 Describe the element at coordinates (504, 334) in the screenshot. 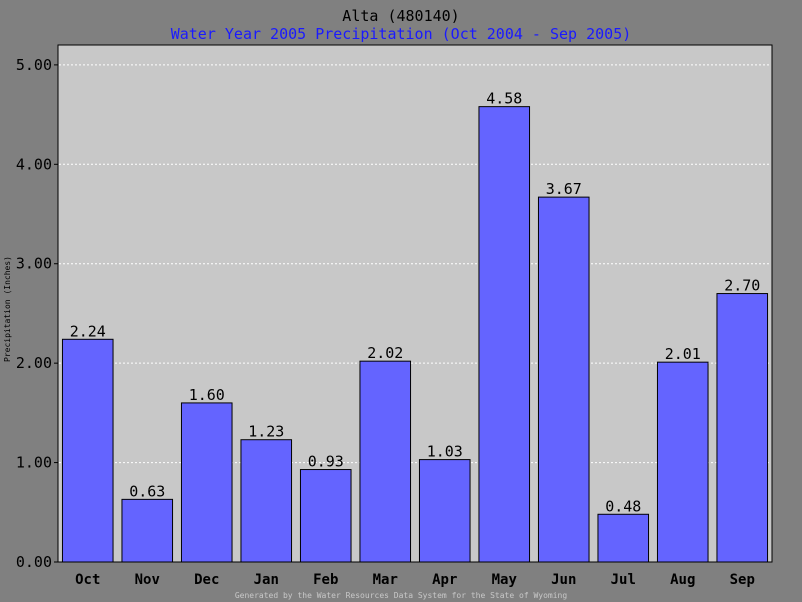

I see `bar-may` at that location.